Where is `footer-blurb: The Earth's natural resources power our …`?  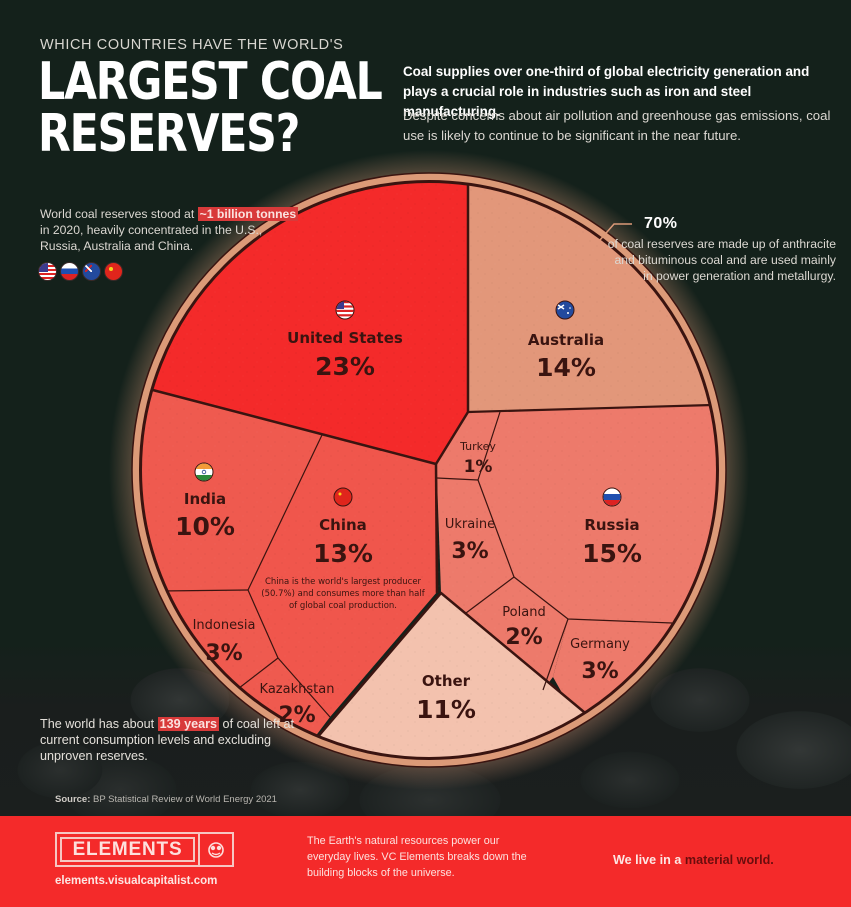 footer-blurb: The Earth's natural resources power our … is located at coordinates (417, 857).